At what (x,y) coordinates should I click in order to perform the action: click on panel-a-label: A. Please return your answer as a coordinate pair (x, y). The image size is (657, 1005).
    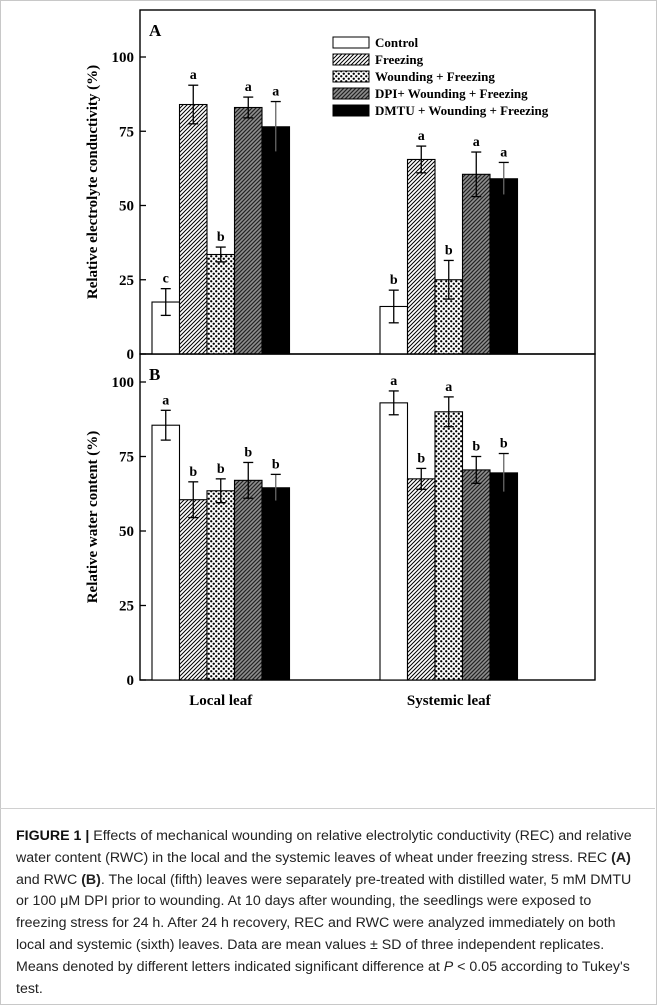
    Looking at the image, I should click on (155, 30).